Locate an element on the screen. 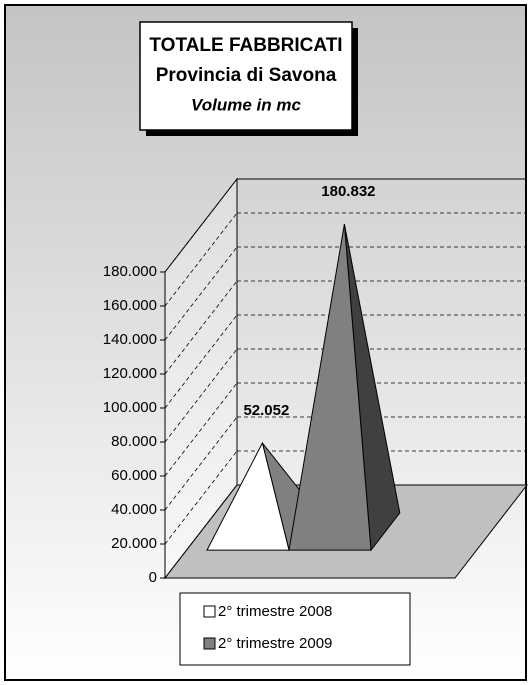 The height and width of the screenshot is (685, 532). legend-label: 2° trimestre 2008 is located at coordinates (275, 611).